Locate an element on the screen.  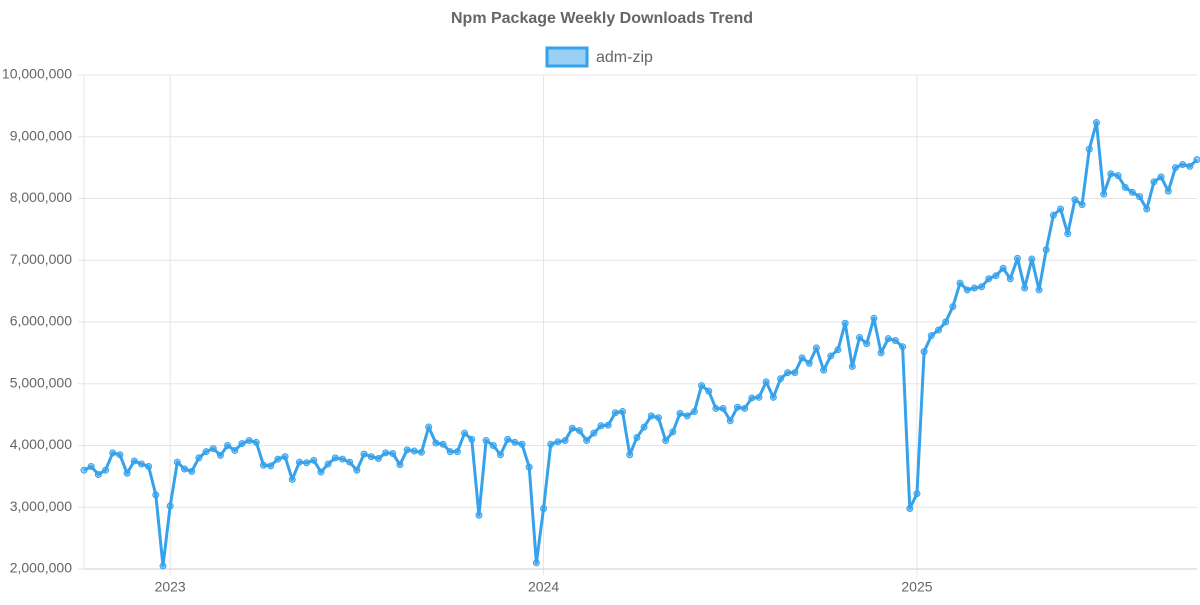
x-tick-label: 2025 is located at coordinates (916, 587).